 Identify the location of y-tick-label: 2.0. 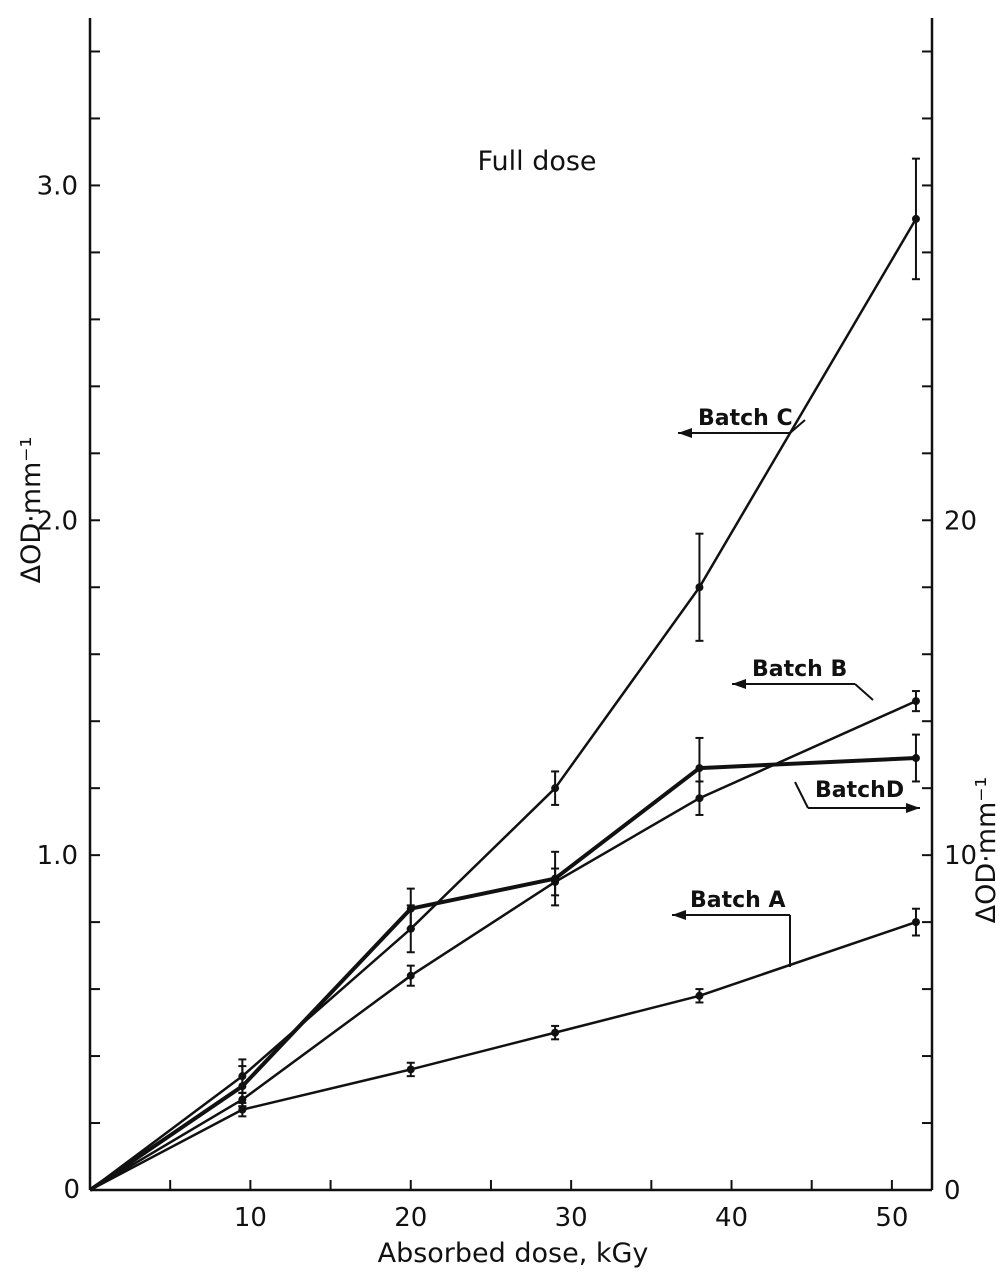
(57, 521).